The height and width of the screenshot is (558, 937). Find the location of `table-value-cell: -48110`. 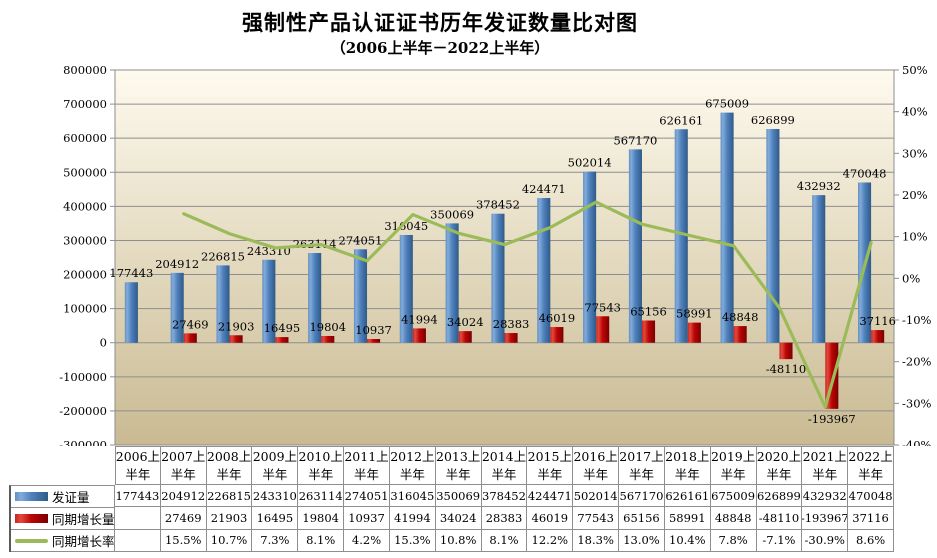

table-value-cell: -48110 is located at coordinates (779, 518).